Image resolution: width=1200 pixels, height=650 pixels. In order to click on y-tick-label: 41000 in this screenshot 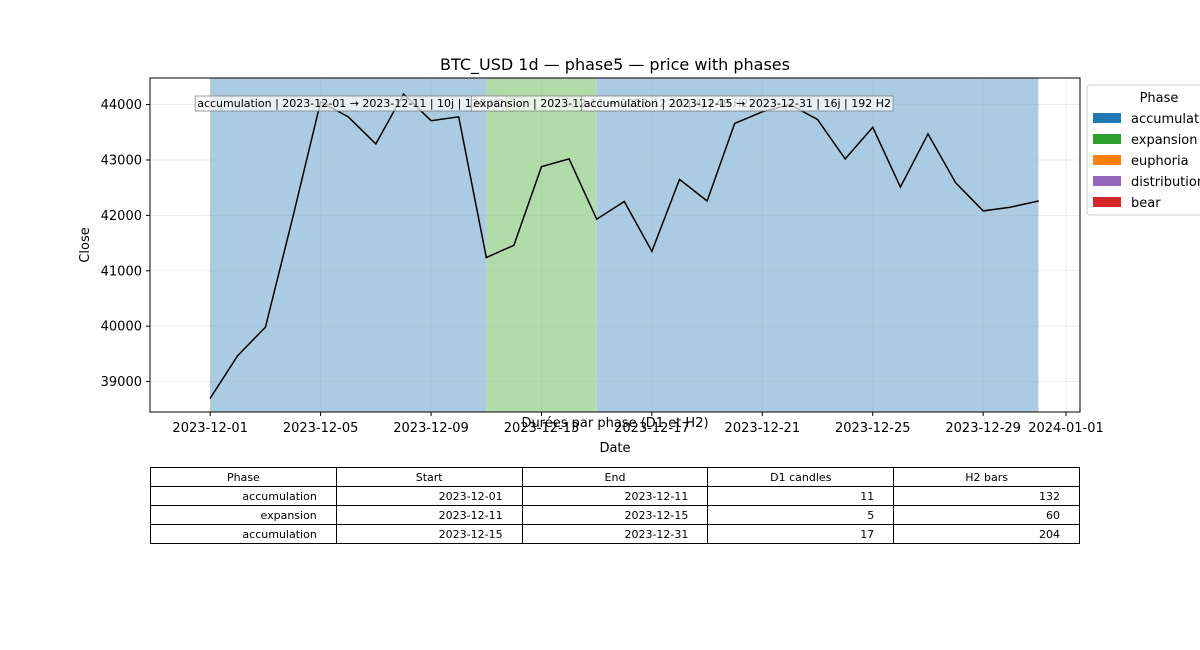, I will do `click(121, 271)`.